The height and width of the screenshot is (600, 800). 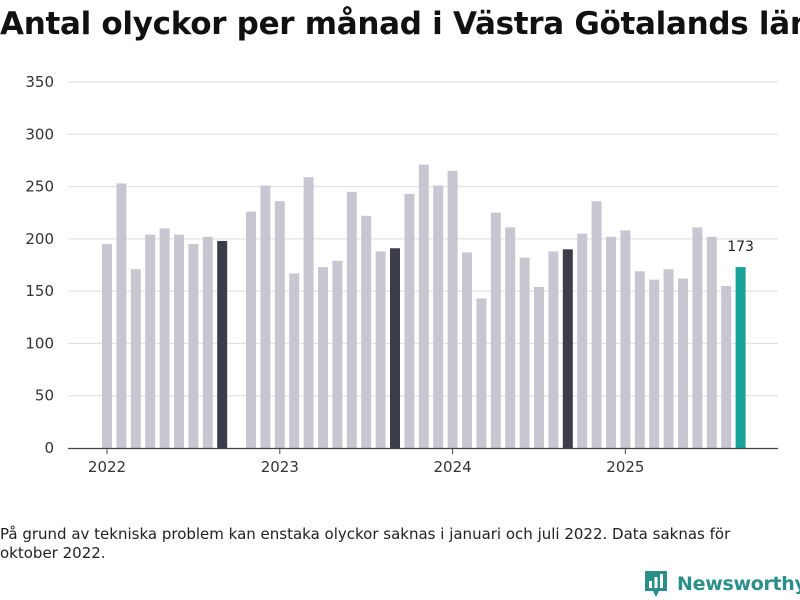 What do you see at coordinates (39, 291) in the screenshot?
I see `y-tick-label: 150` at bounding box center [39, 291].